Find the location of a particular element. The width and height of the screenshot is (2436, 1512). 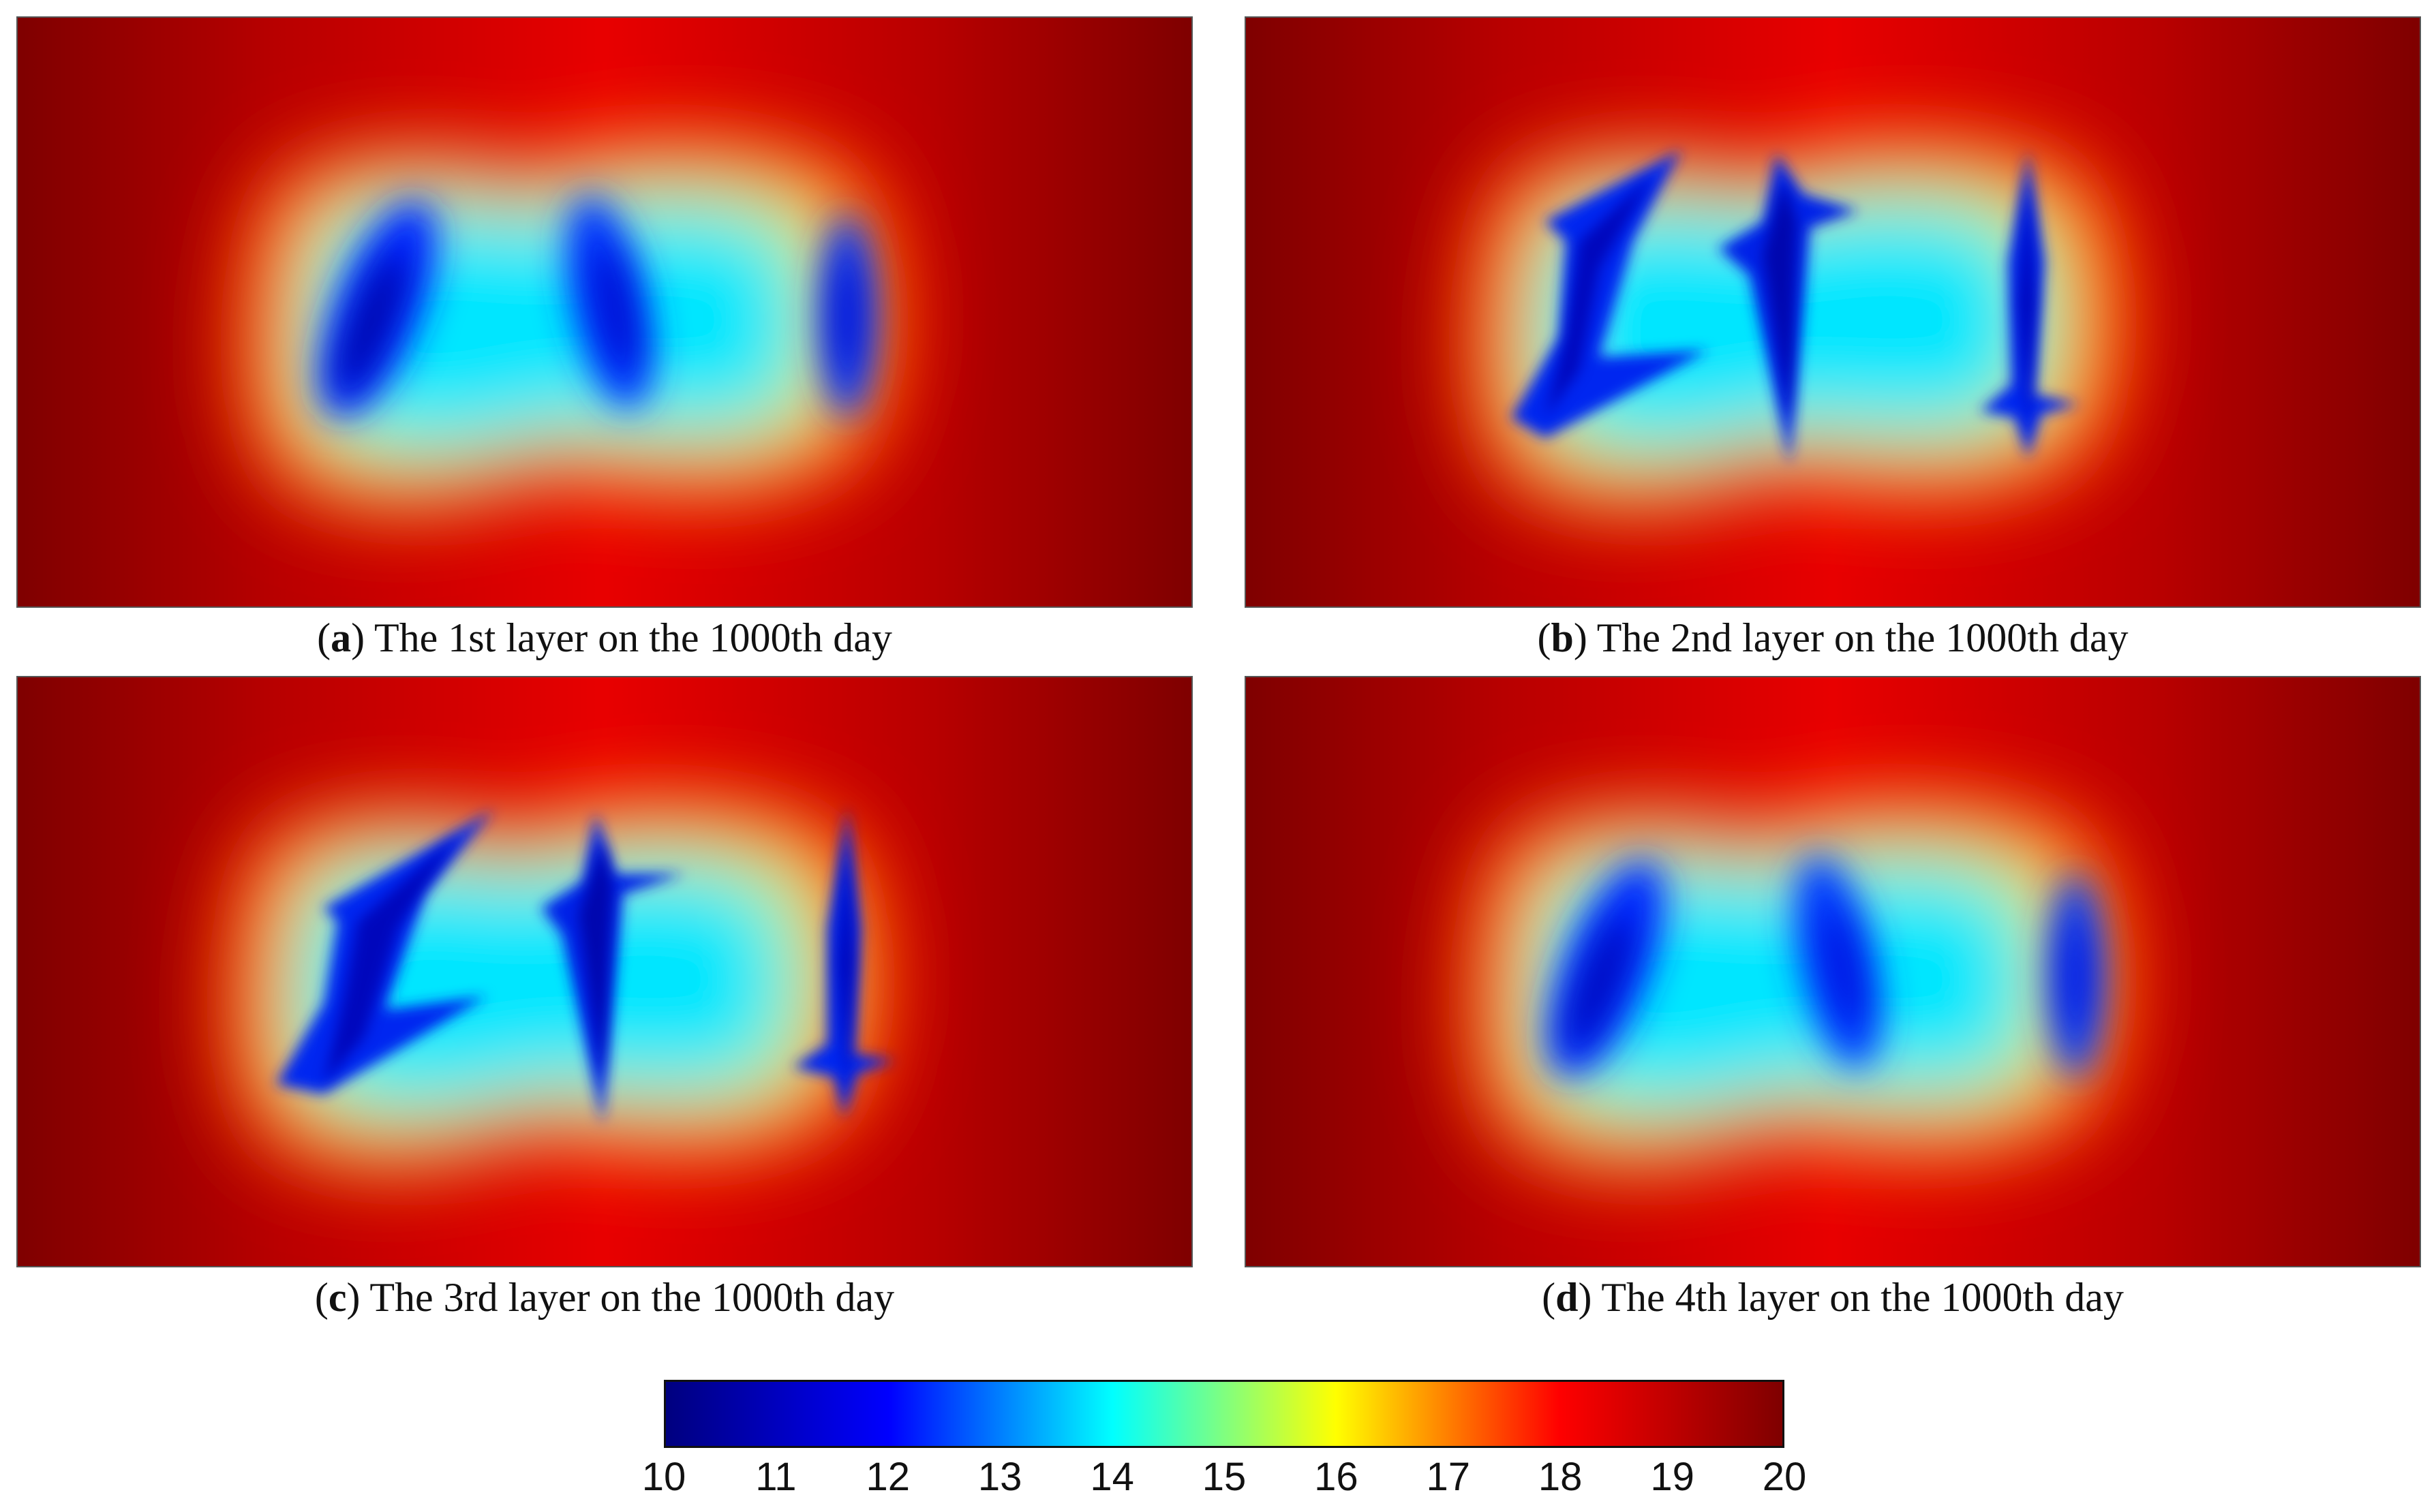

panel-b-letter: b is located at coordinates (1562, 637).